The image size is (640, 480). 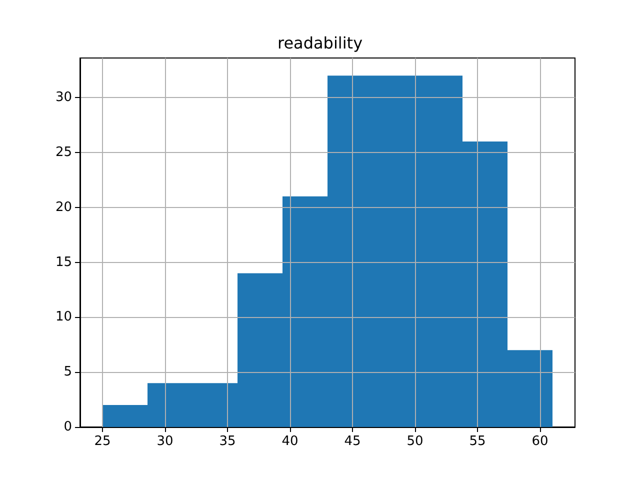 What do you see at coordinates (68, 427) in the screenshot?
I see `y-tick-label: 0` at bounding box center [68, 427].